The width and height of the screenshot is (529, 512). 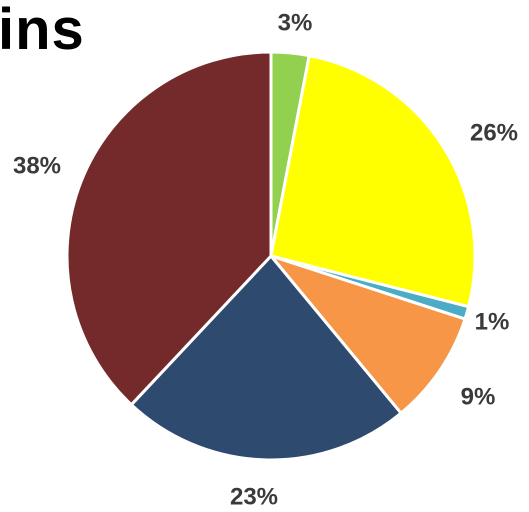 I want to click on data-label-5: 23%, so click(x=254, y=496).